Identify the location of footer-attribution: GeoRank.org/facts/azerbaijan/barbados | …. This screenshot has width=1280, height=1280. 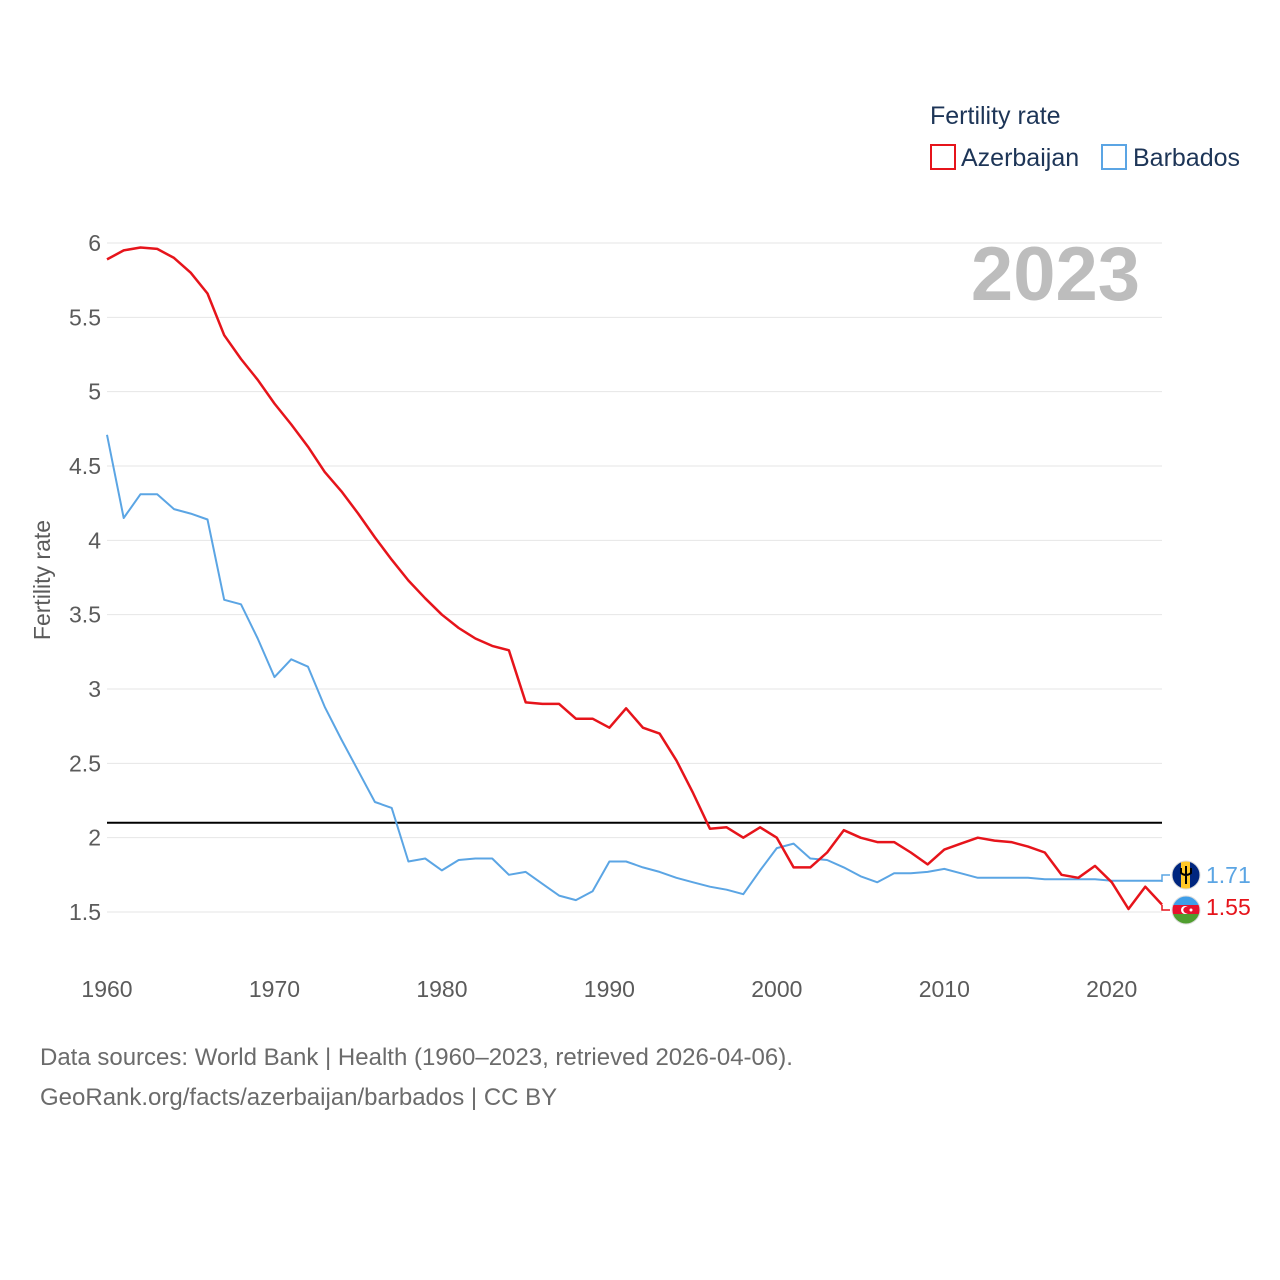
(299, 1097).